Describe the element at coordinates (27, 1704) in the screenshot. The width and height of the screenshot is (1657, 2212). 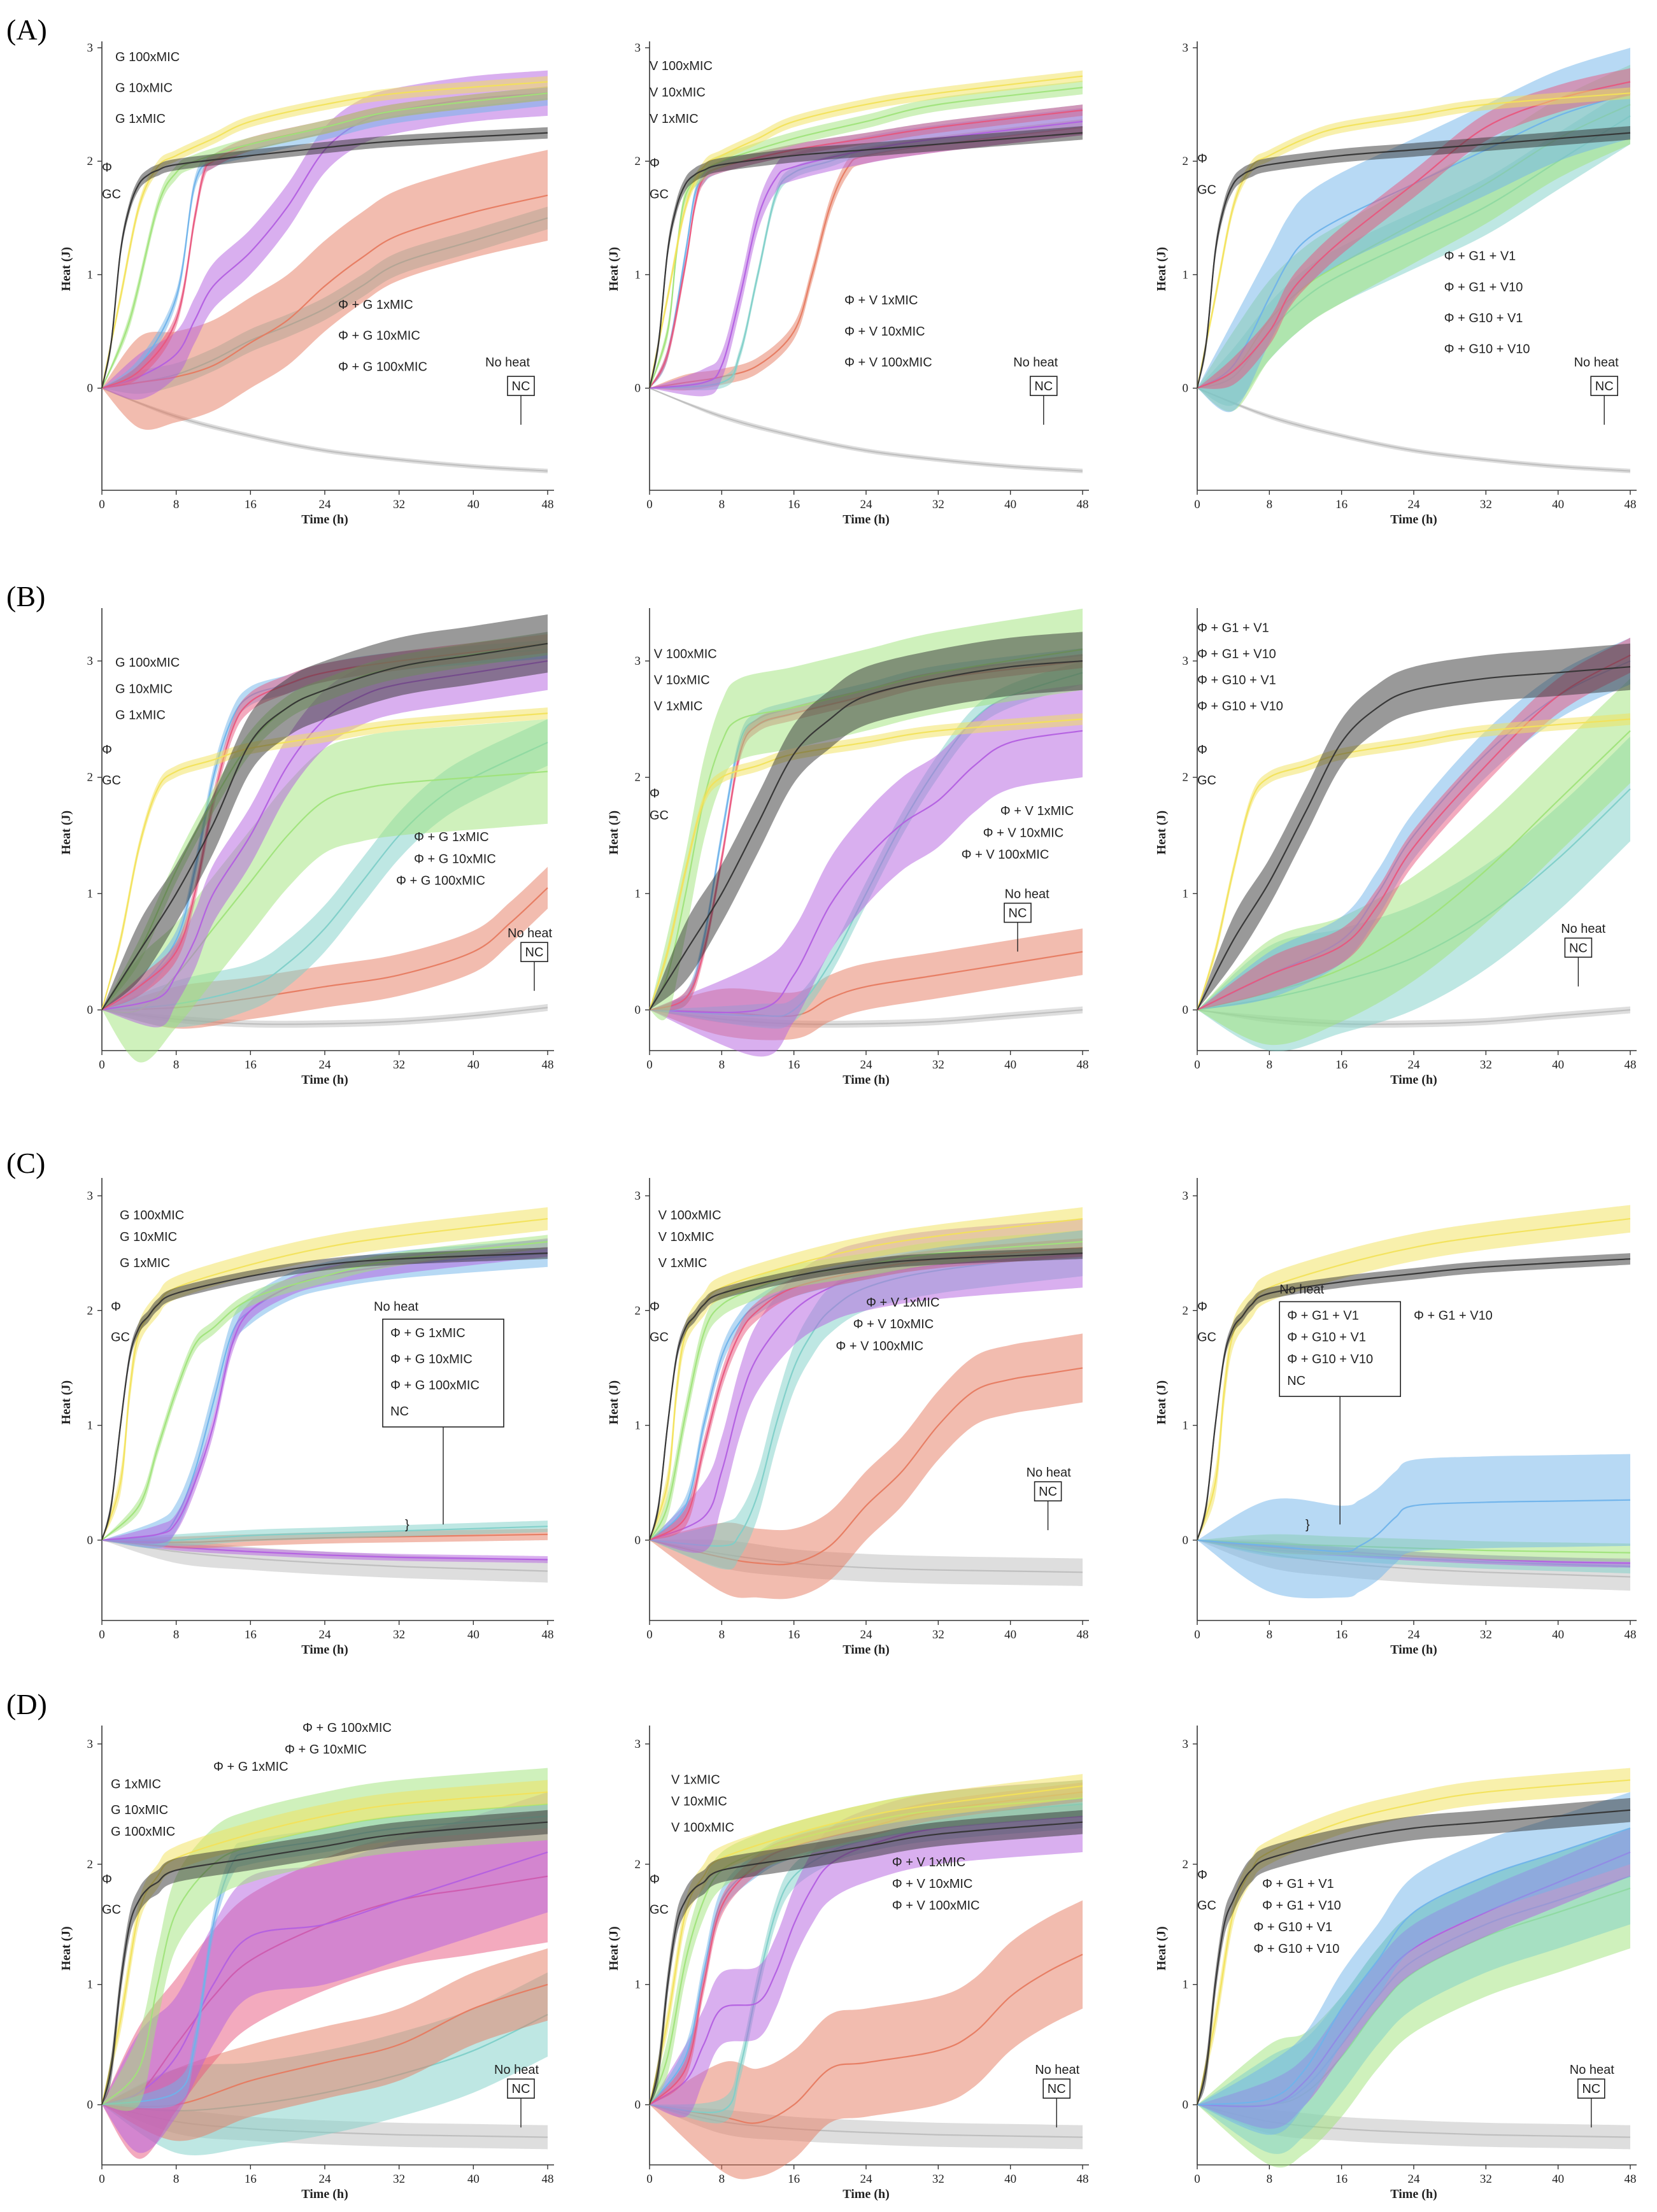
I see `row-label-d: (D)` at that location.